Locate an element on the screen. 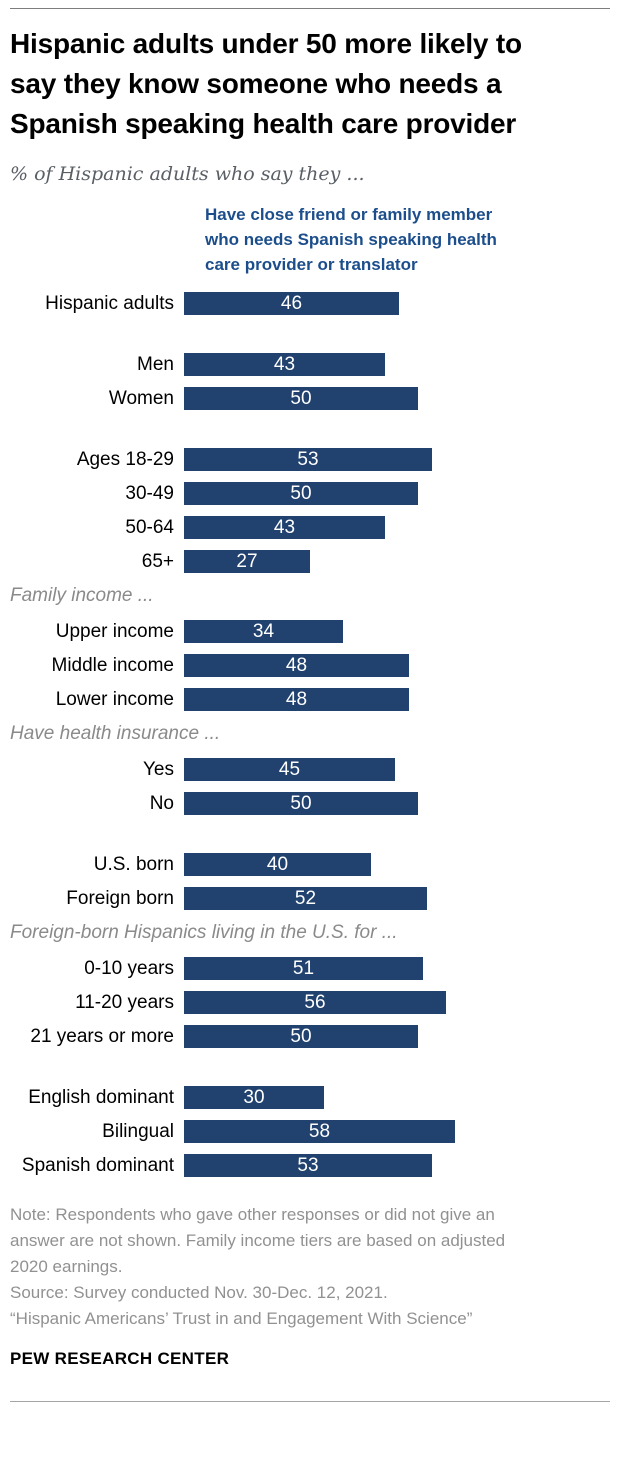 The width and height of the screenshot is (620, 1482). bar-value-label: 40 is located at coordinates (277, 864).